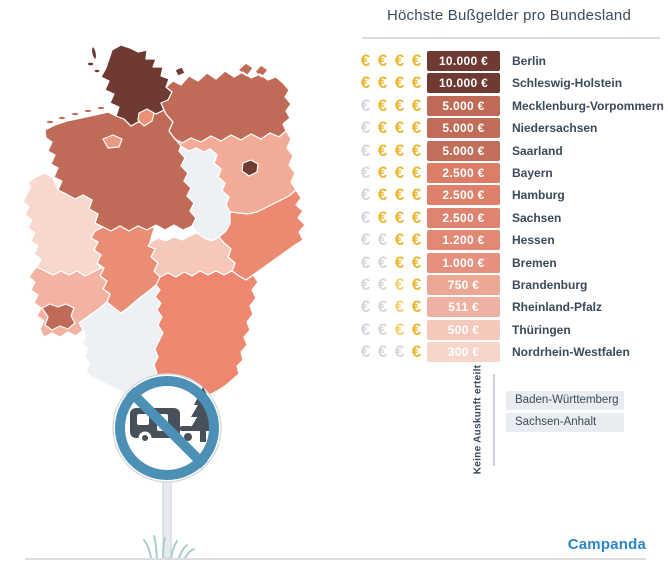 The width and height of the screenshot is (668, 573). What do you see at coordinates (494, 420) in the screenshot?
I see `no-info-divider` at bounding box center [494, 420].